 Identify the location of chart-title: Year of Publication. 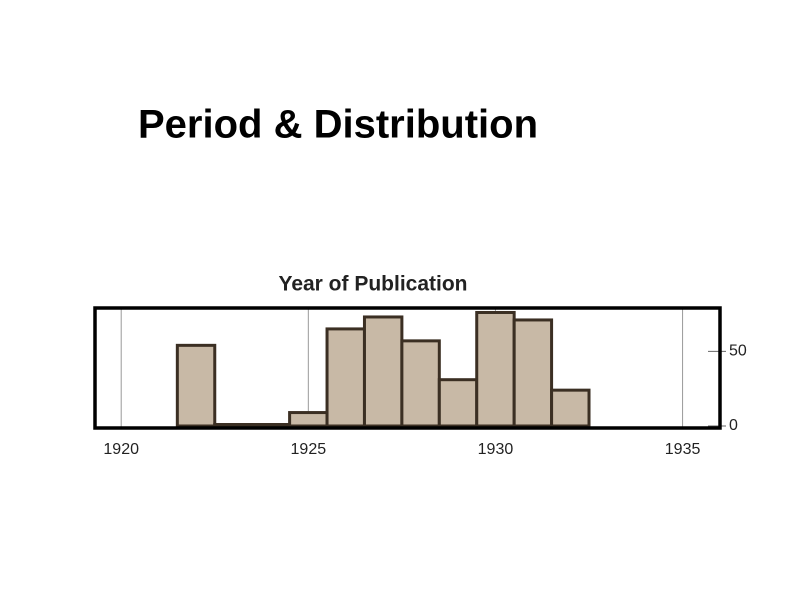
(372, 284).